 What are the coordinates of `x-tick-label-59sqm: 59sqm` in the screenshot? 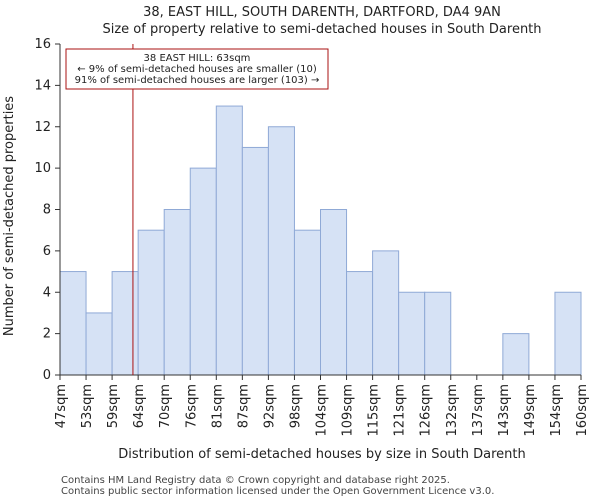 It's located at (113, 406).